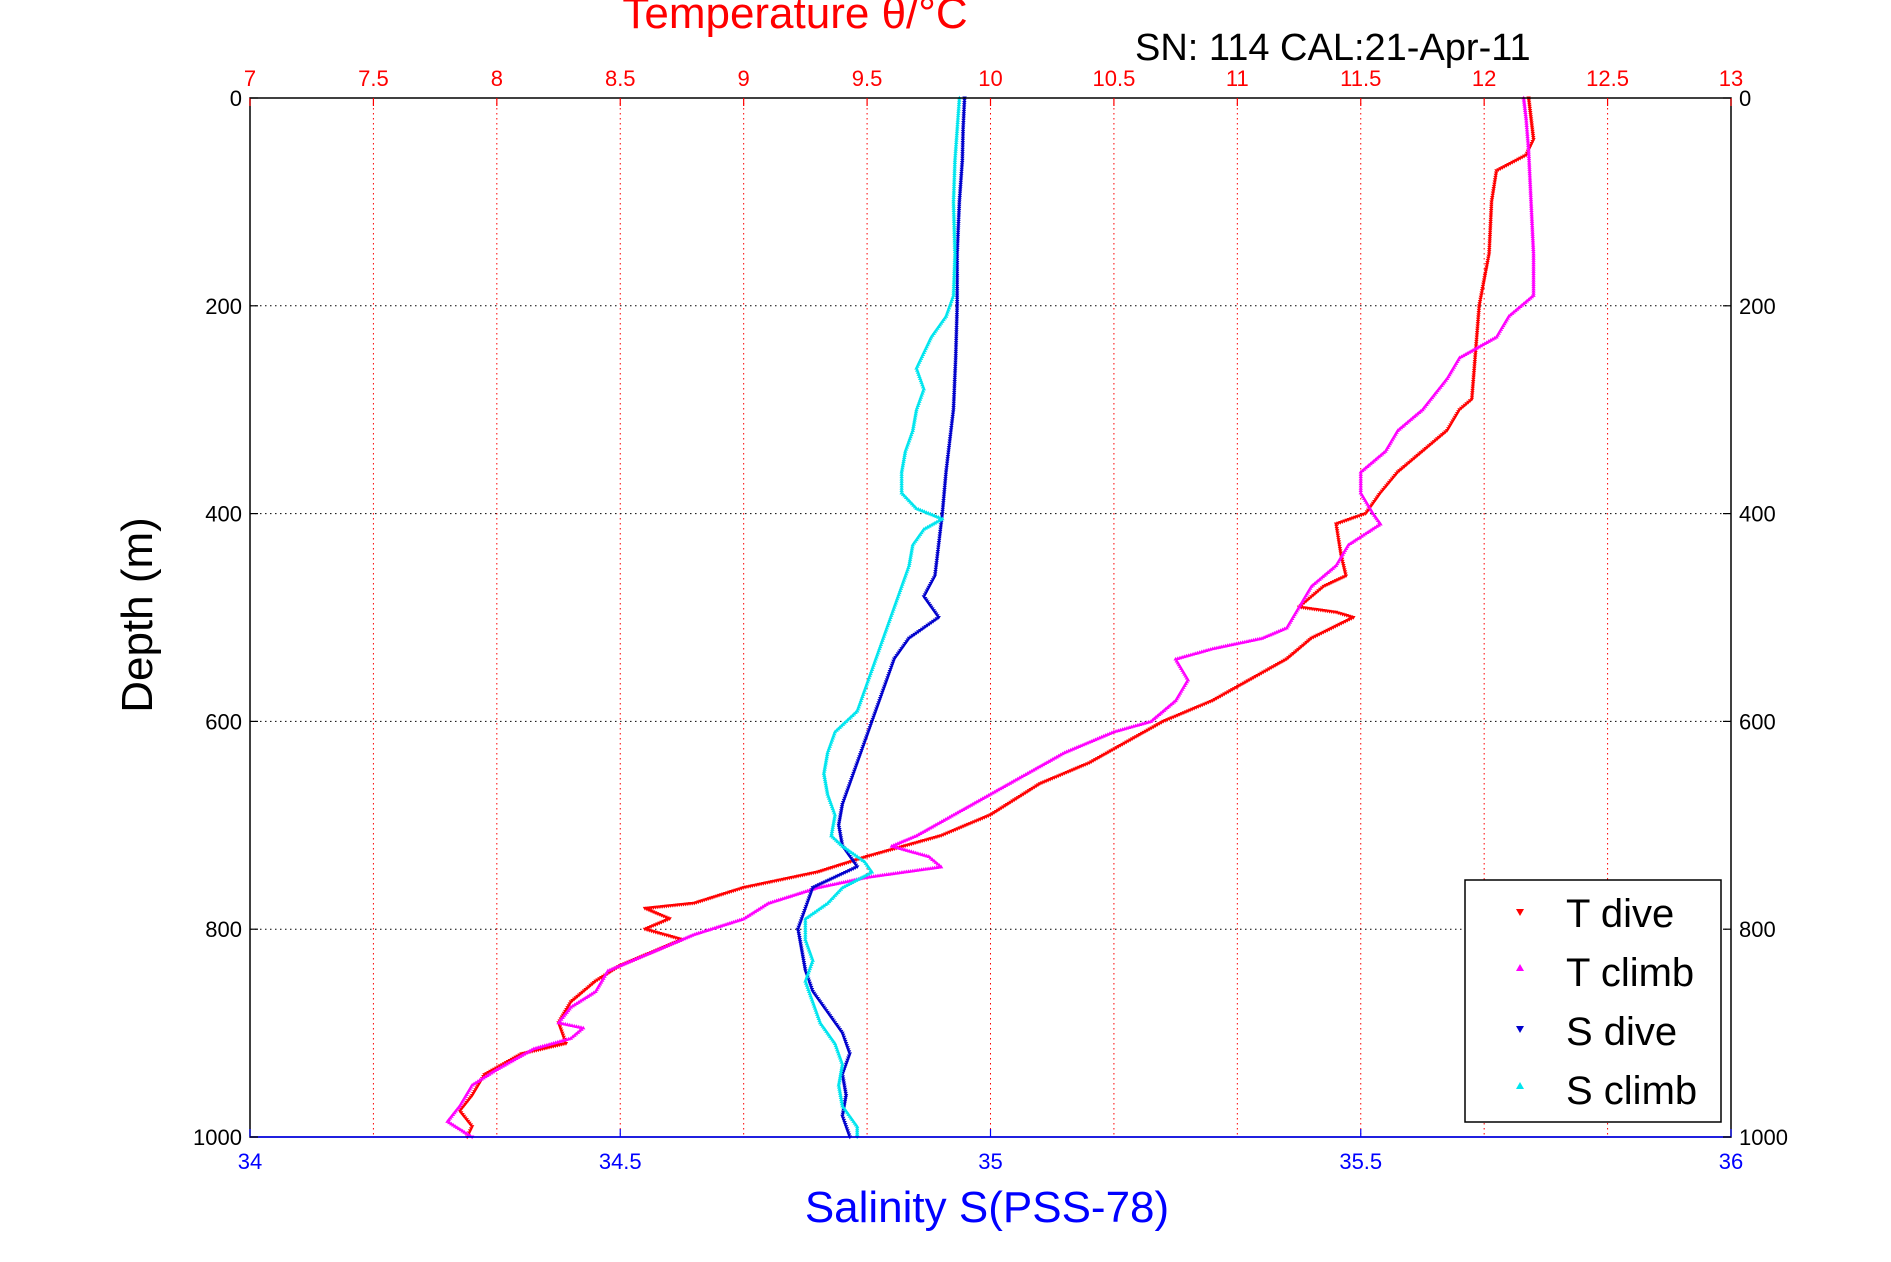 The image size is (1891, 1262). I want to click on legend-marker-s-climb, so click(1520, 1085).